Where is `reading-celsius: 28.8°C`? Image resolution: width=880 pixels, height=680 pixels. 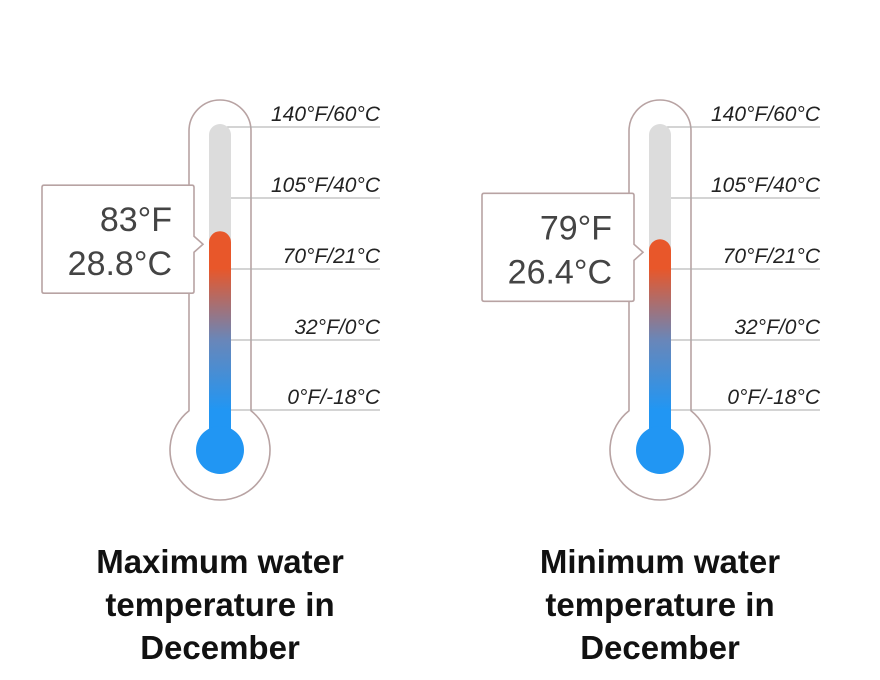
reading-celsius: 28.8°C is located at coordinates (120, 264).